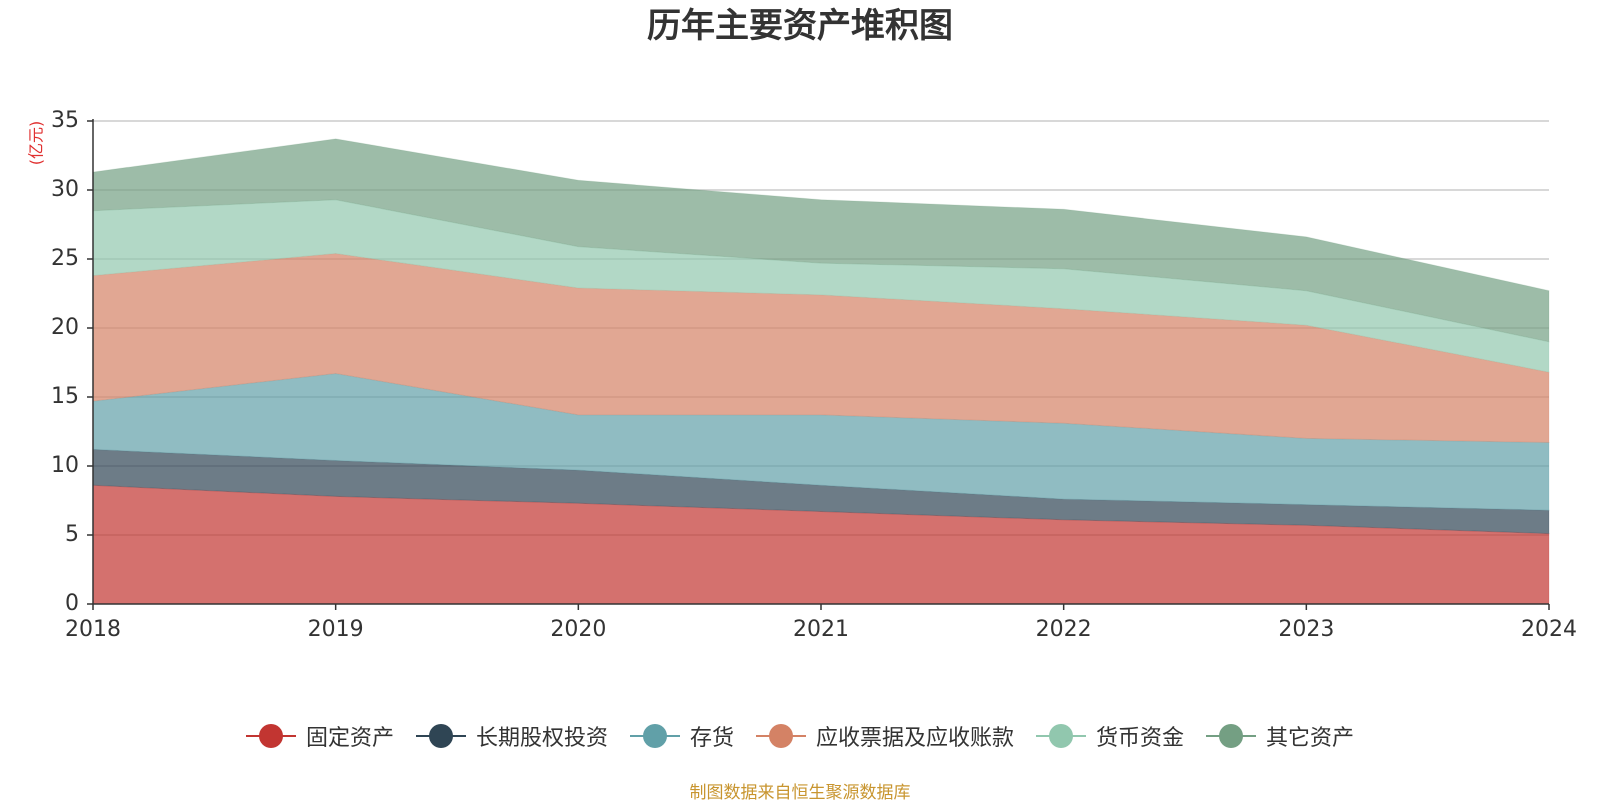 This screenshot has height=803, width=1600. I want to click on legend-item-5: 货币资金, so click(1110, 736).